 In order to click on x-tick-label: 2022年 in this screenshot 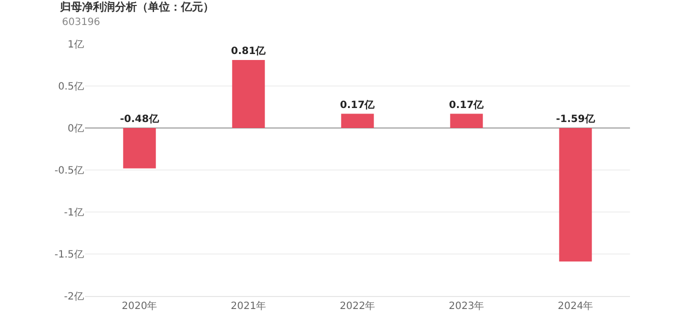, I will do `click(358, 306)`.